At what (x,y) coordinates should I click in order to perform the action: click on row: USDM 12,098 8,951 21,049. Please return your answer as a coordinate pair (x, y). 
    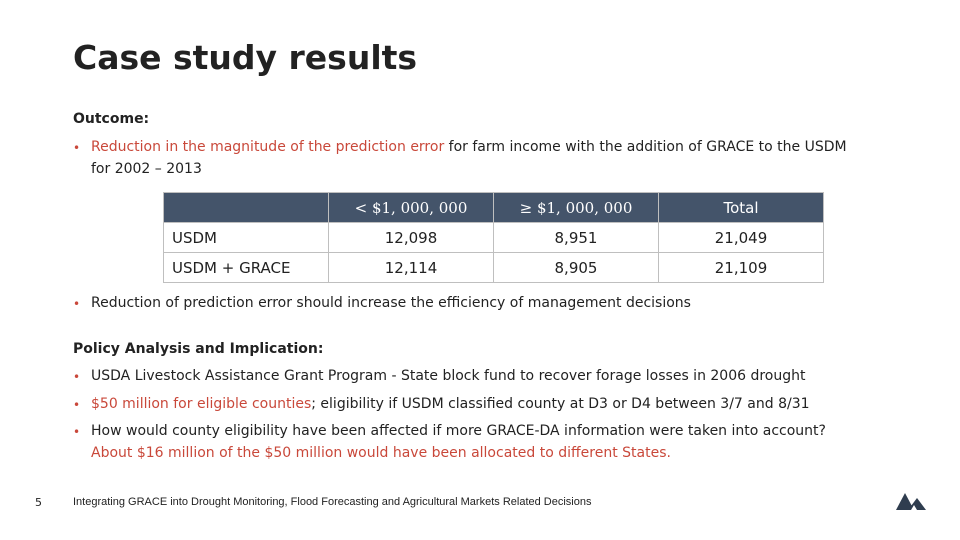
    Looking at the image, I should click on (493, 237).